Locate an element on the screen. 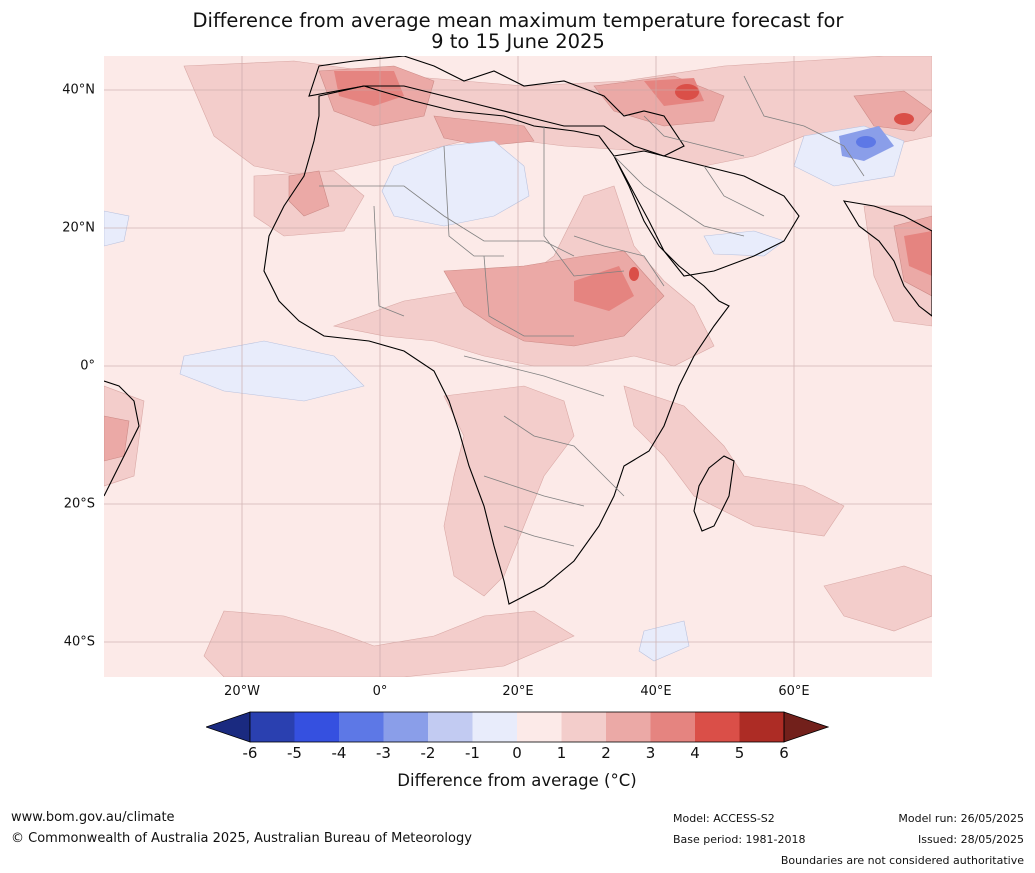 The width and height of the screenshot is (1035, 873). colorbar-tick-label: -5 is located at coordinates (294, 753).